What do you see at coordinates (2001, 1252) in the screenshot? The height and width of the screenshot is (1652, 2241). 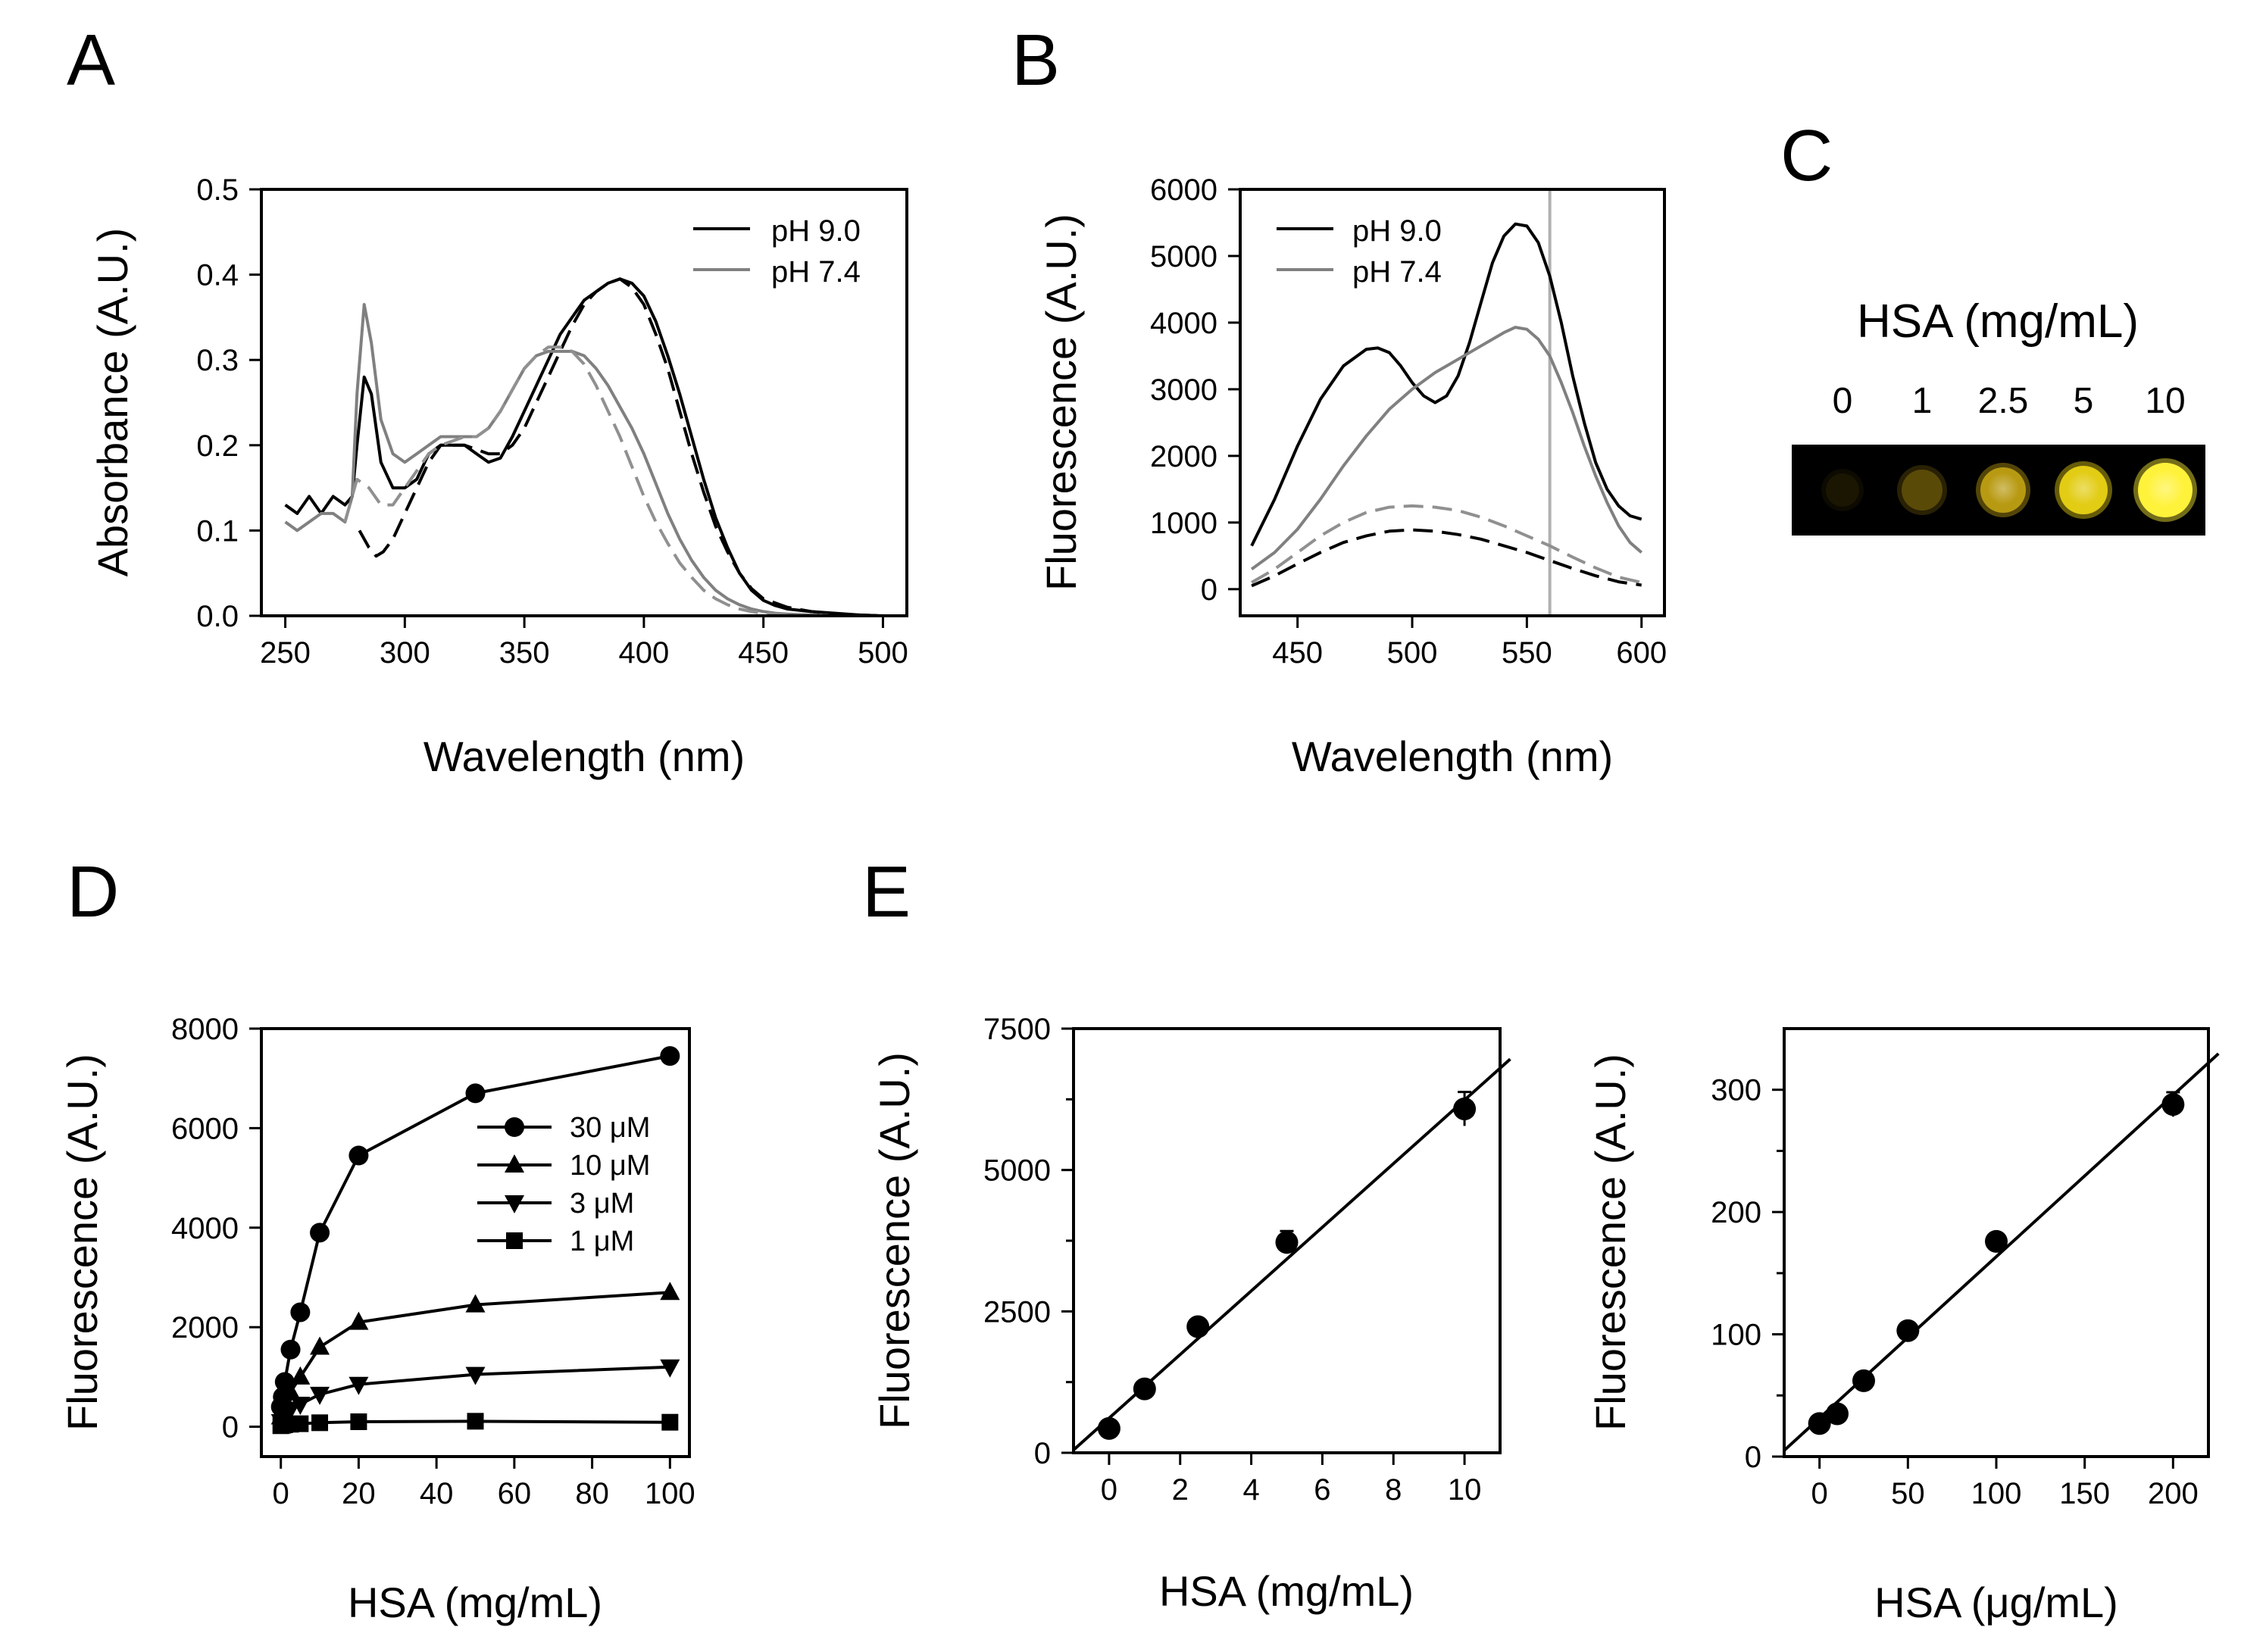 I see `panel-e2-fit-line` at bounding box center [2001, 1252].